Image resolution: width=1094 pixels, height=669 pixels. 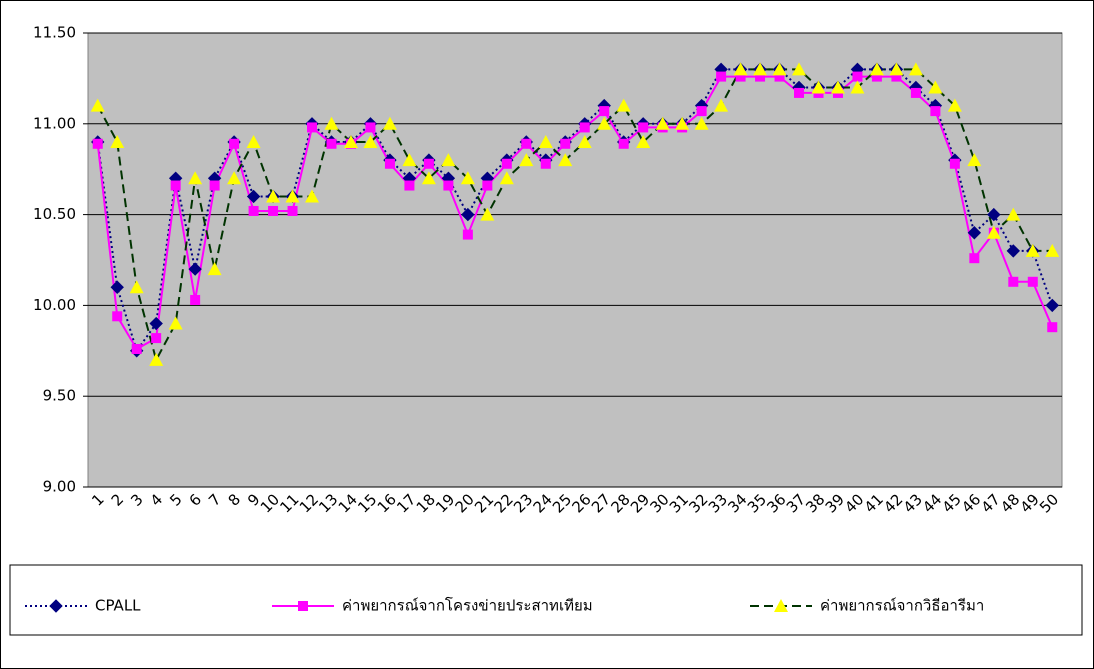 I want to click on legend, so click(x=546, y=600).